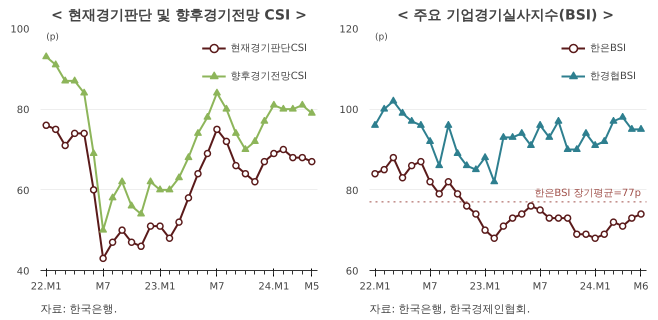 The width and height of the screenshot is (658, 320). I want to click on y-tick-label: 100, so click(349, 110).